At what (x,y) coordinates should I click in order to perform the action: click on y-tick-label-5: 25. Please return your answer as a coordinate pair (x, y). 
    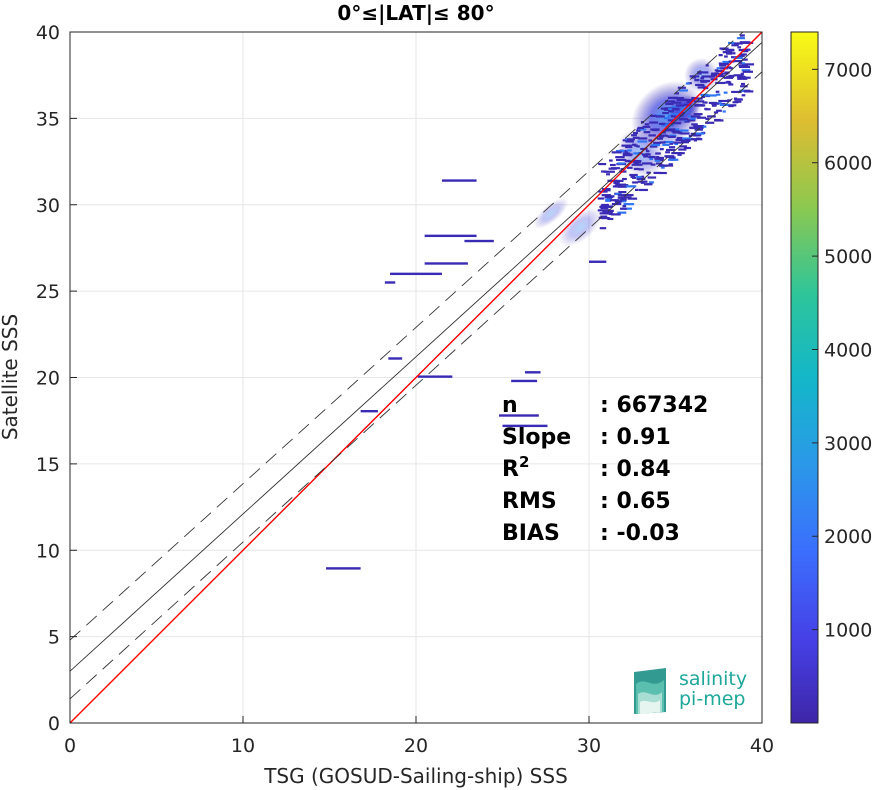
    Looking at the image, I should click on (48, 292).